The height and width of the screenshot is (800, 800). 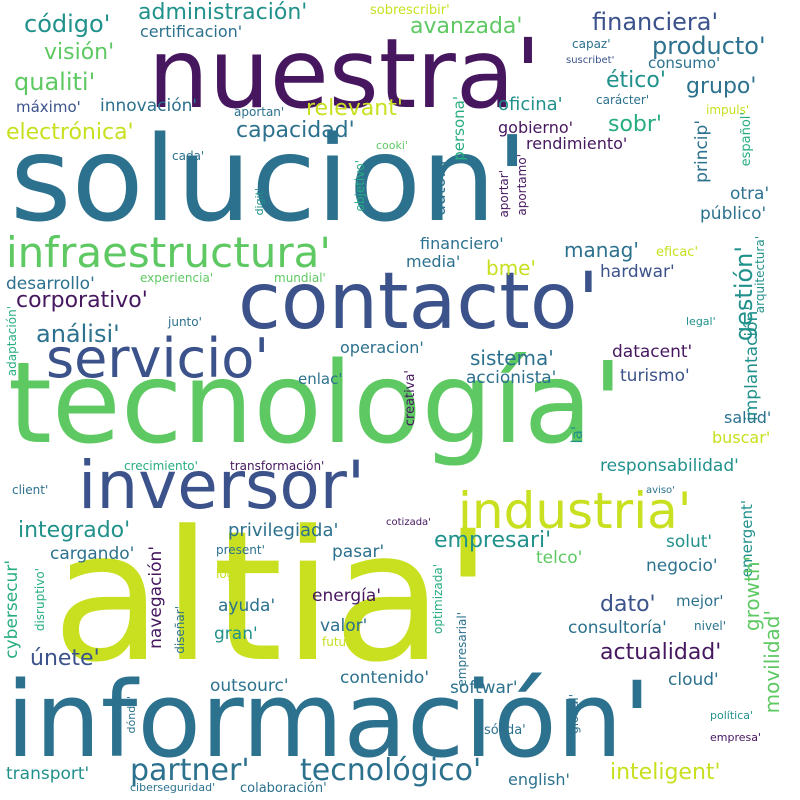 I want to click on word-impuls: impuls', so click(x=728, y=110).